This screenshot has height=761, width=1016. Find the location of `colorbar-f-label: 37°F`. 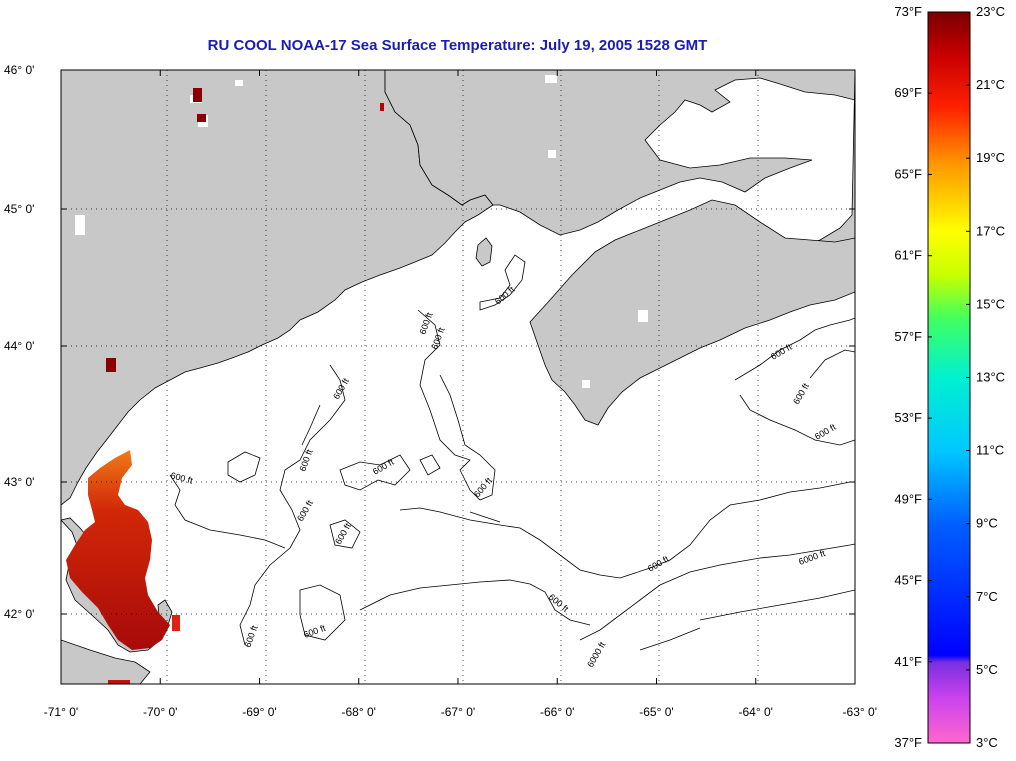

colorbar-f-label: 37°F is located at coordinates (908, 742).